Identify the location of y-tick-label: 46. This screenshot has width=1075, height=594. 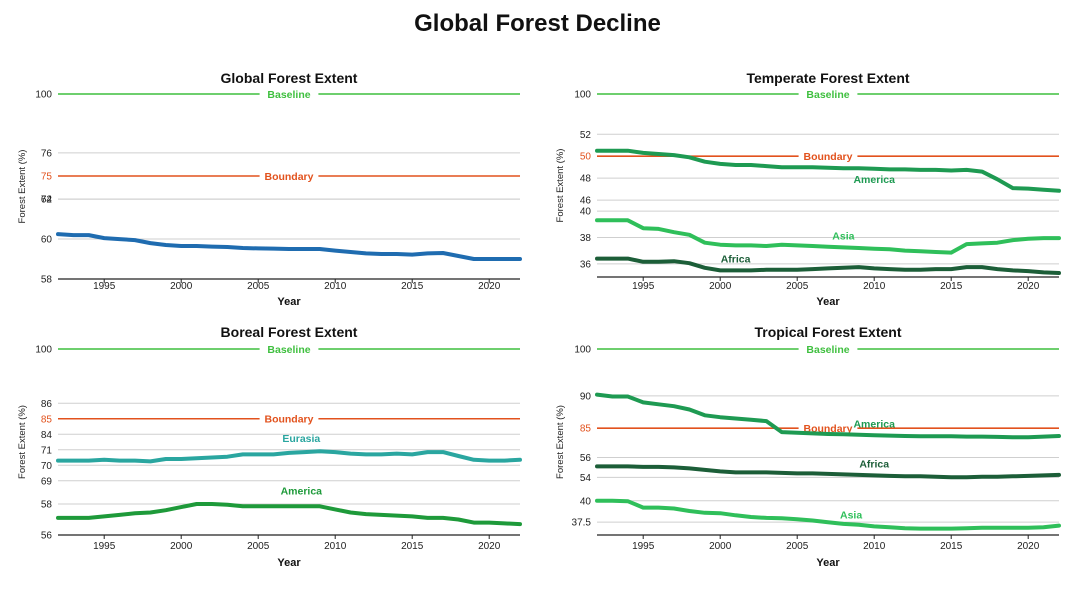
(586, 201).